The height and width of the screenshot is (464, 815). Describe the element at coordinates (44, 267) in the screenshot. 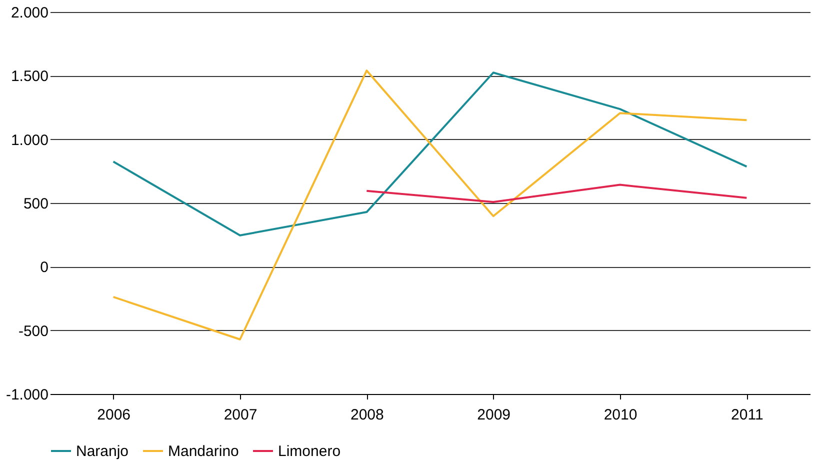

I see `y-tick-label: 0` at that location.